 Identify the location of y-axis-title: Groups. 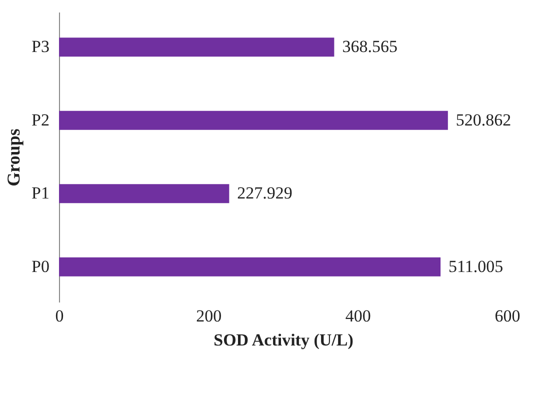
(14, 157).